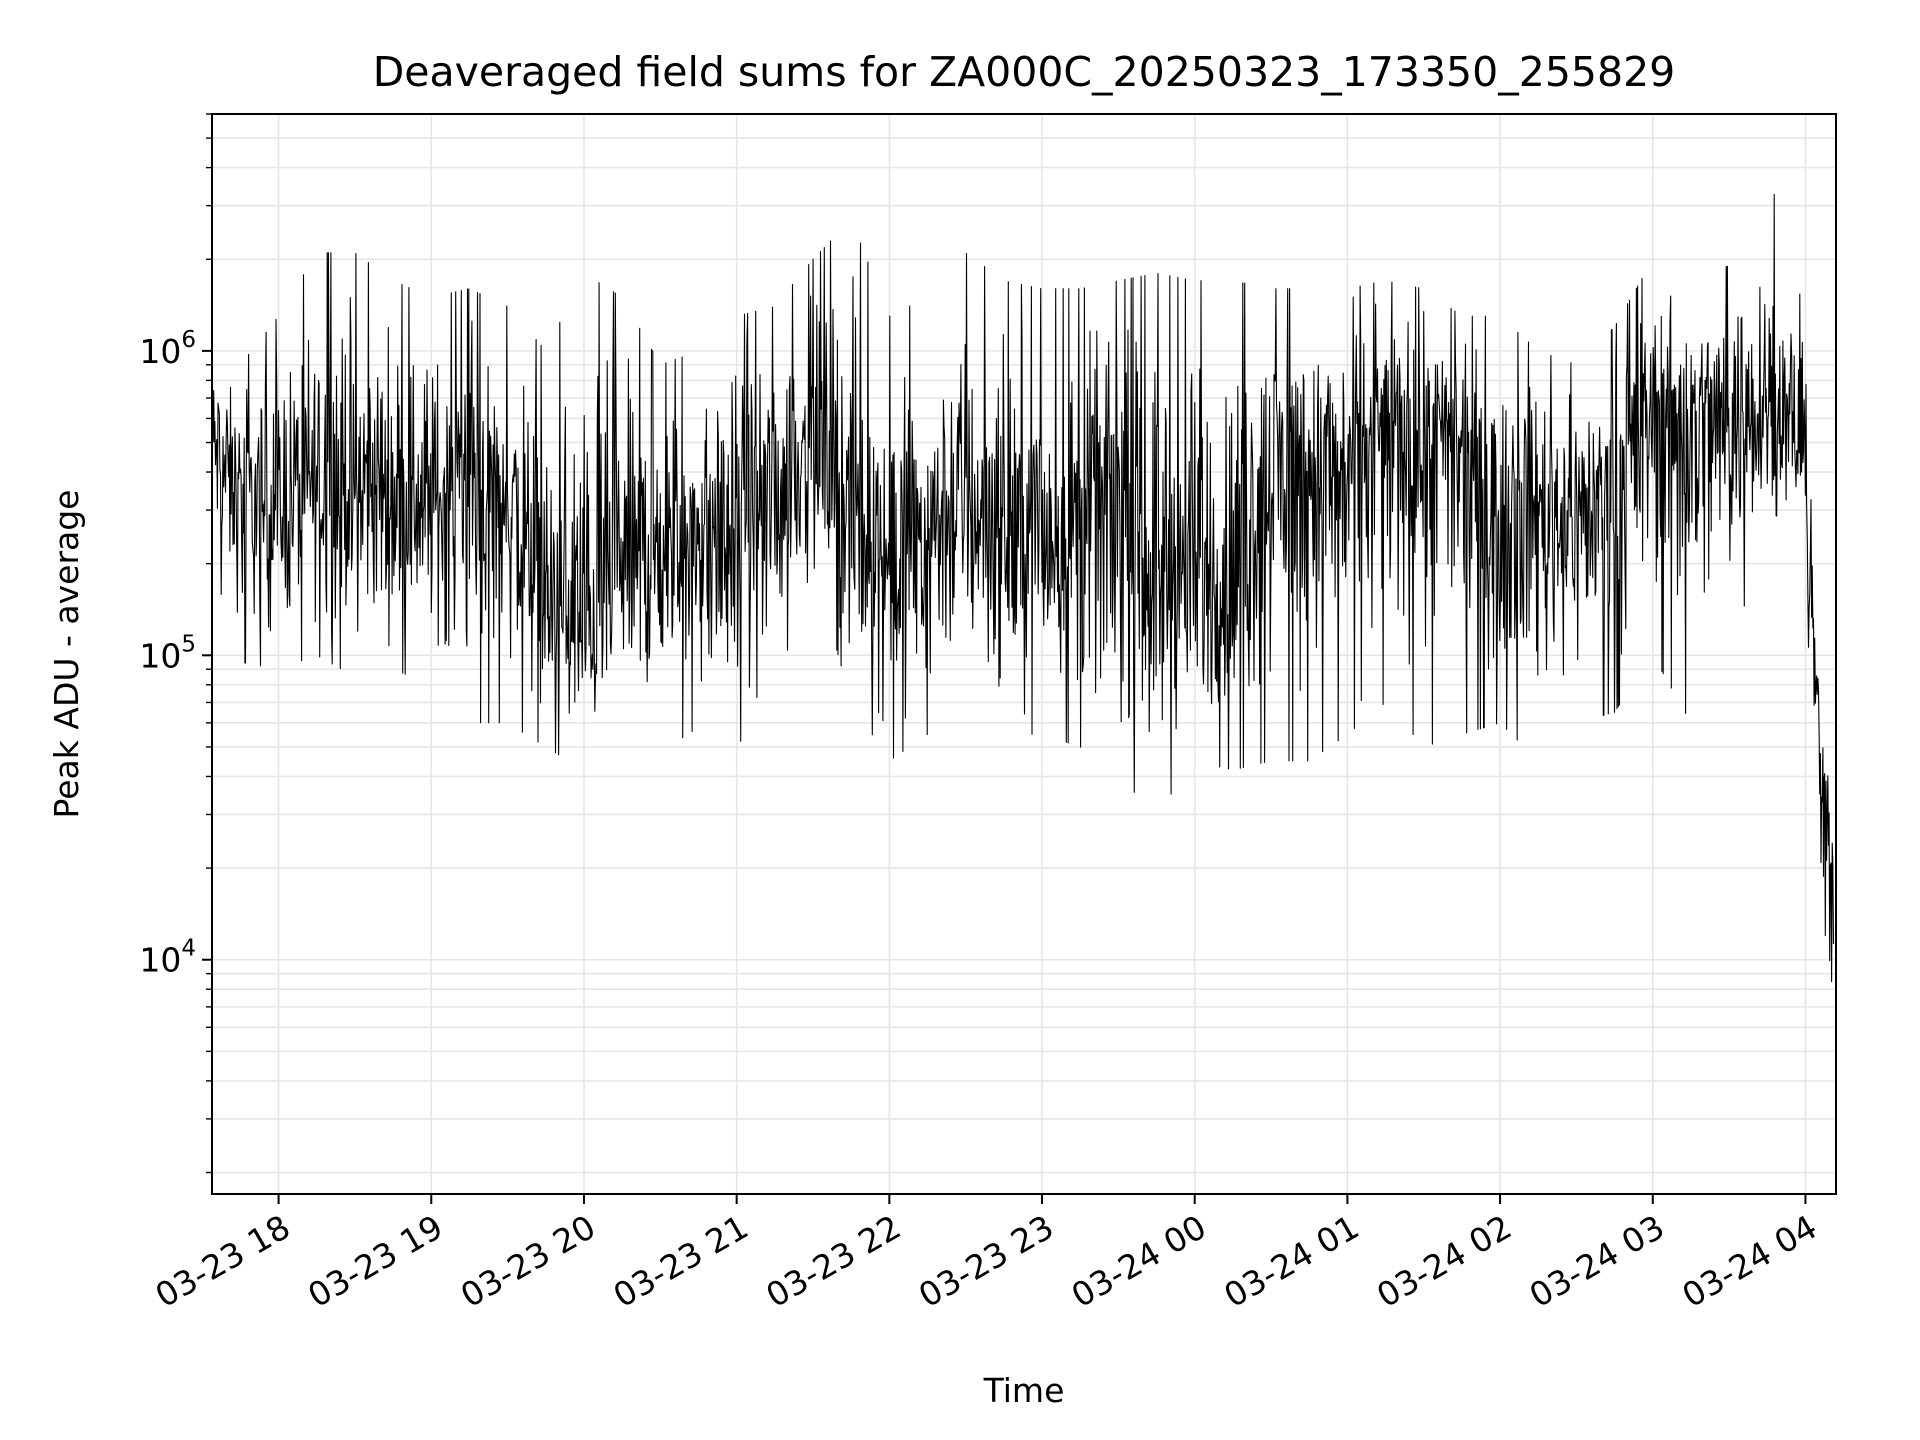 The width and height of the screenshot is (1920, 1440). Describe the element at coordinates (188, 340) in the screenshot. I see `y-tick-exponent: 6` at that location.